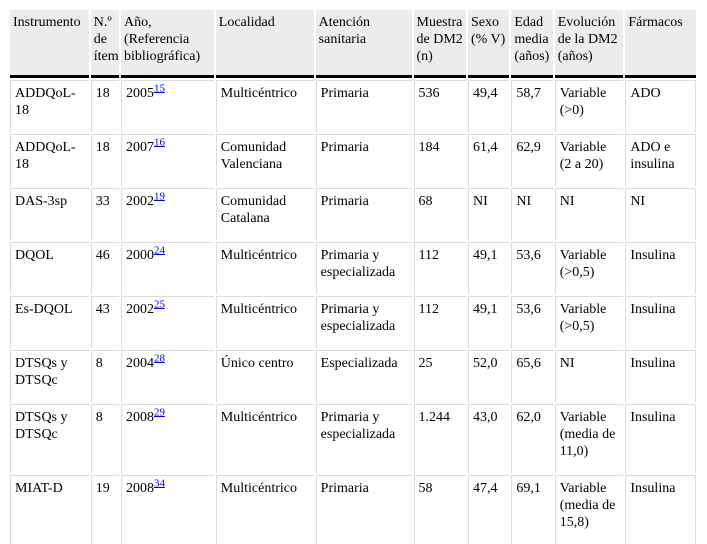  What do you see at coordinates (532, 214) in the screenshot?
I see `cell-age: NI` at bounding box center [532, 214].